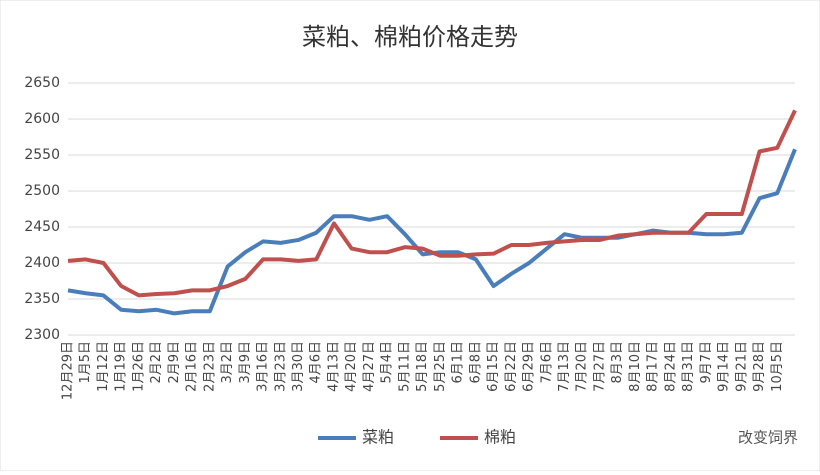 The width and height of the screenshot is (820, 475). What do you see at coordinates (280, 366) in the screenshot?
I see `x-tick-label: 3月23日` at bounding box center [280, 366].